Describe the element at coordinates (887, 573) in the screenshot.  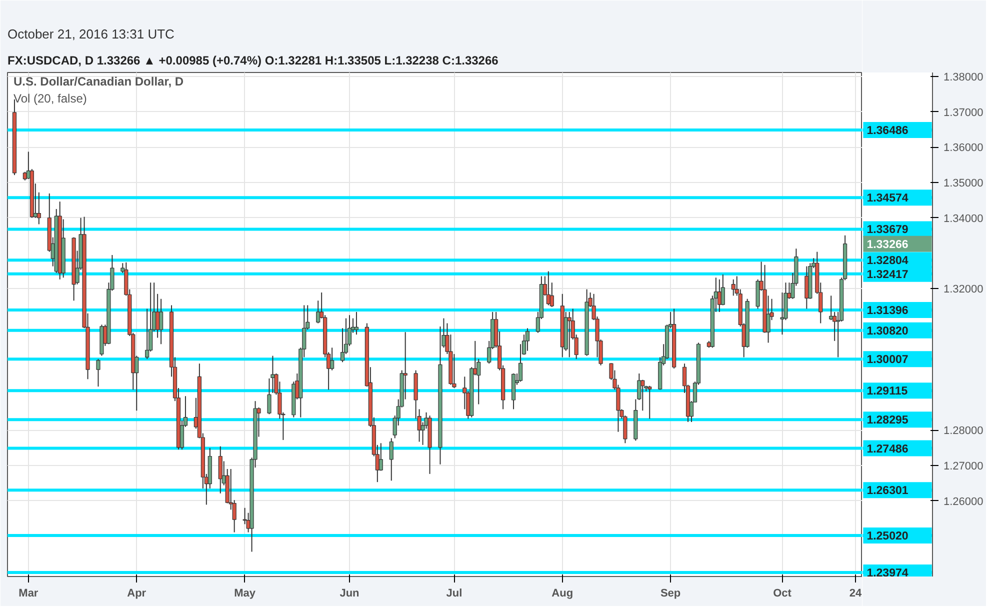
I see `ref-line-label: 1.23974` at that location.